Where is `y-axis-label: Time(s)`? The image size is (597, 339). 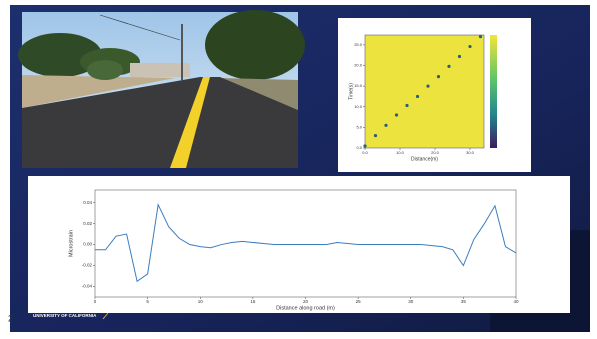
y-axis-label: Time(s) is located at coordinates (351, 91).